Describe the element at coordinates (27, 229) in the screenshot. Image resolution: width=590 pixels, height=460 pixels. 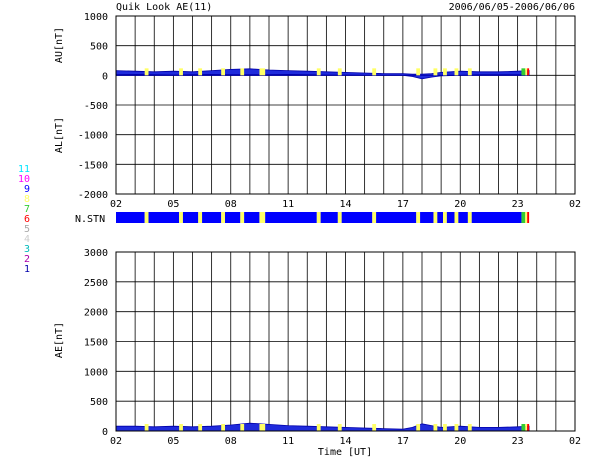
I see `legend-count-5: 5` at that location.